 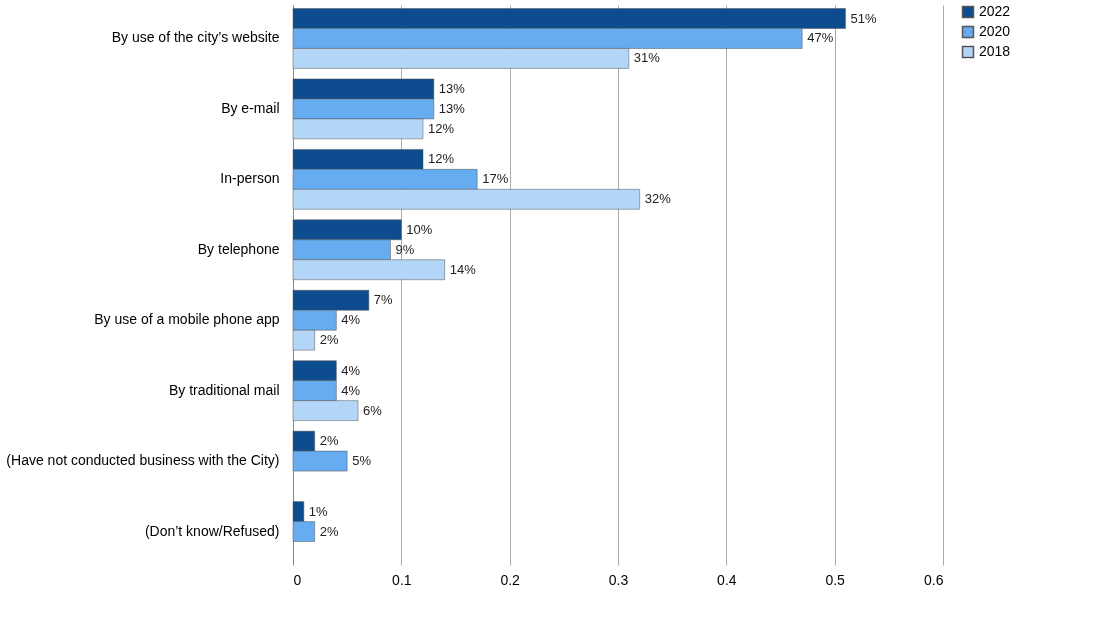 I want to click on x-tick-label: 0.6, so click(x=934, y=579).